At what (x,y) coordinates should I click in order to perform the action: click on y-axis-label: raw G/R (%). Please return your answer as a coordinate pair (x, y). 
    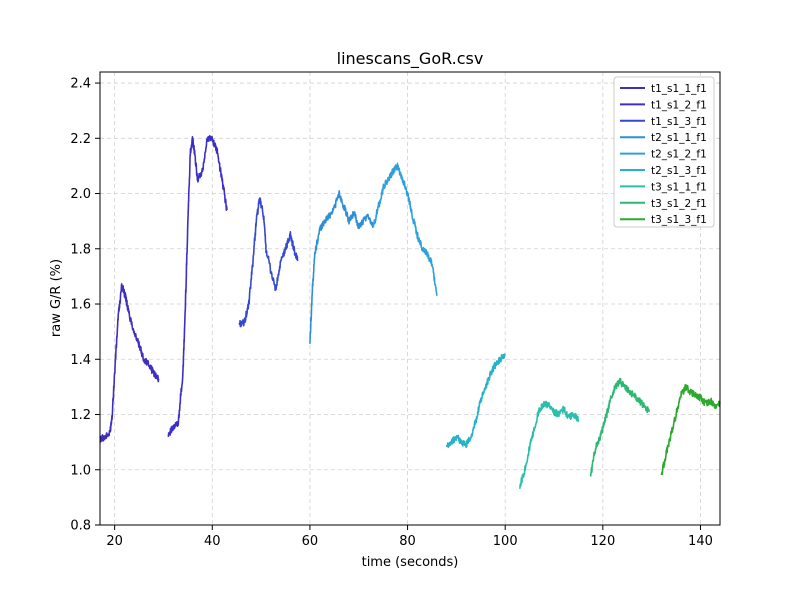
    Looking at the image, I should click on (56, 298).